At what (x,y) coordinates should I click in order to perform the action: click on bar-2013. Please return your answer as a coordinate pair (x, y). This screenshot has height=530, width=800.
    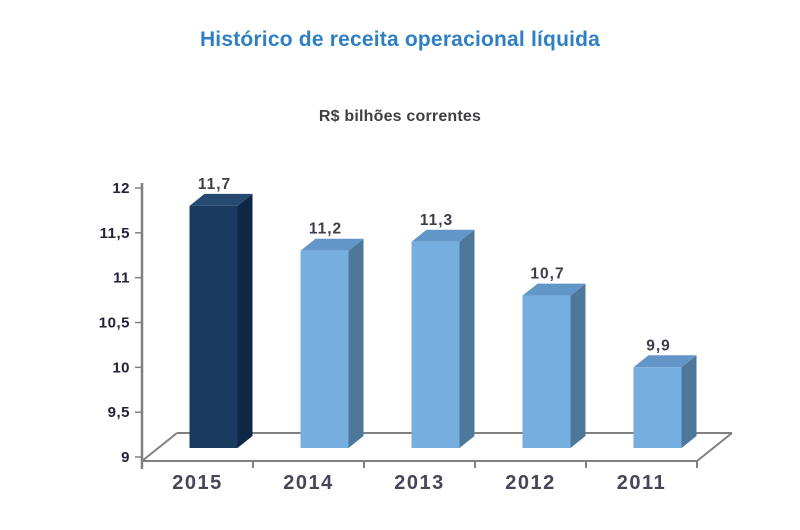
    Looking at the image, I should click on (435, 344).